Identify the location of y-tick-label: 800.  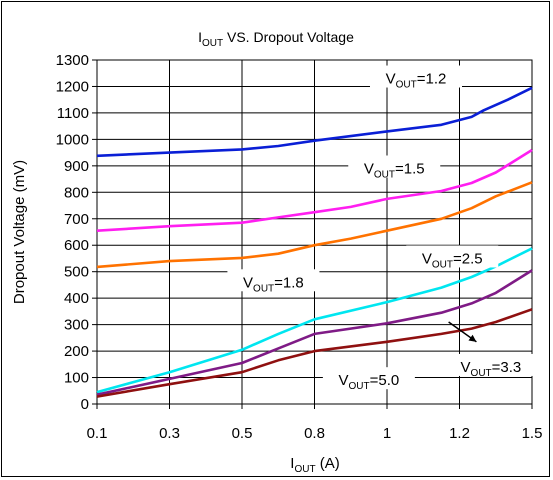
(76, 192).